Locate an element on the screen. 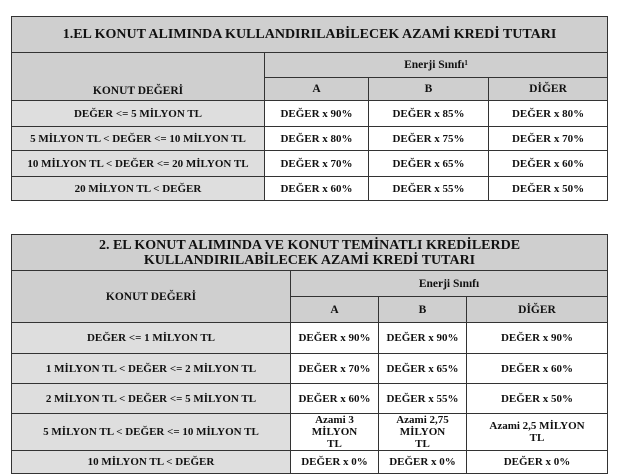 The height and width of the screenshot is (475, 620). value-cell: DEĞER x 75% is located at coordinates (428, 138).